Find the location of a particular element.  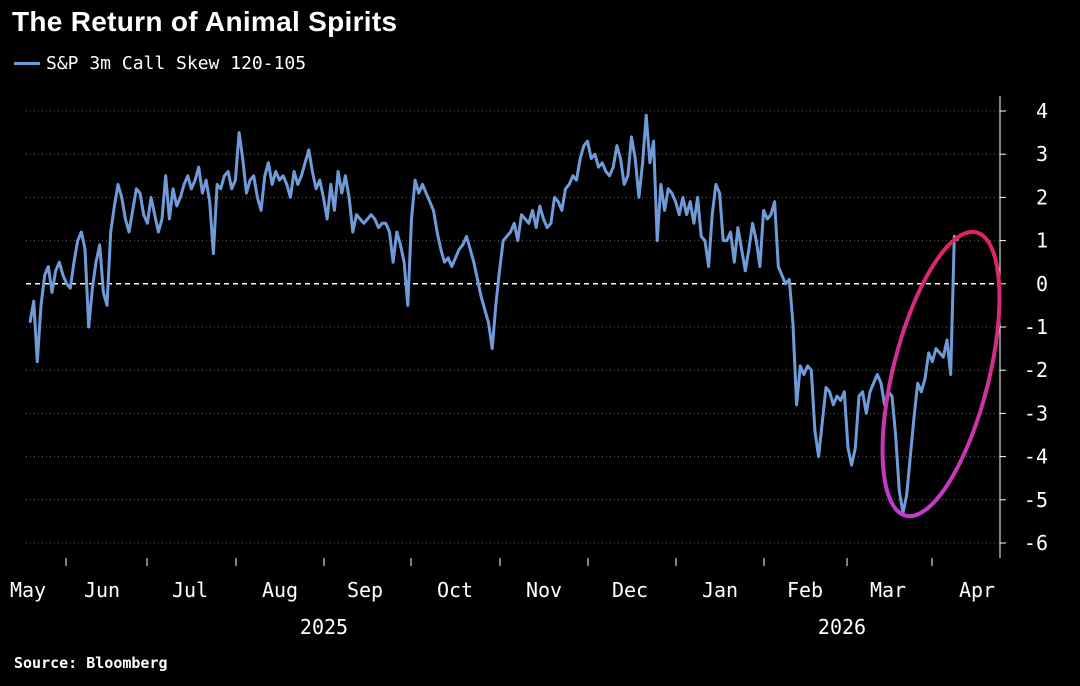

x-tick-label: Dec is located at coordinates (630, 590).